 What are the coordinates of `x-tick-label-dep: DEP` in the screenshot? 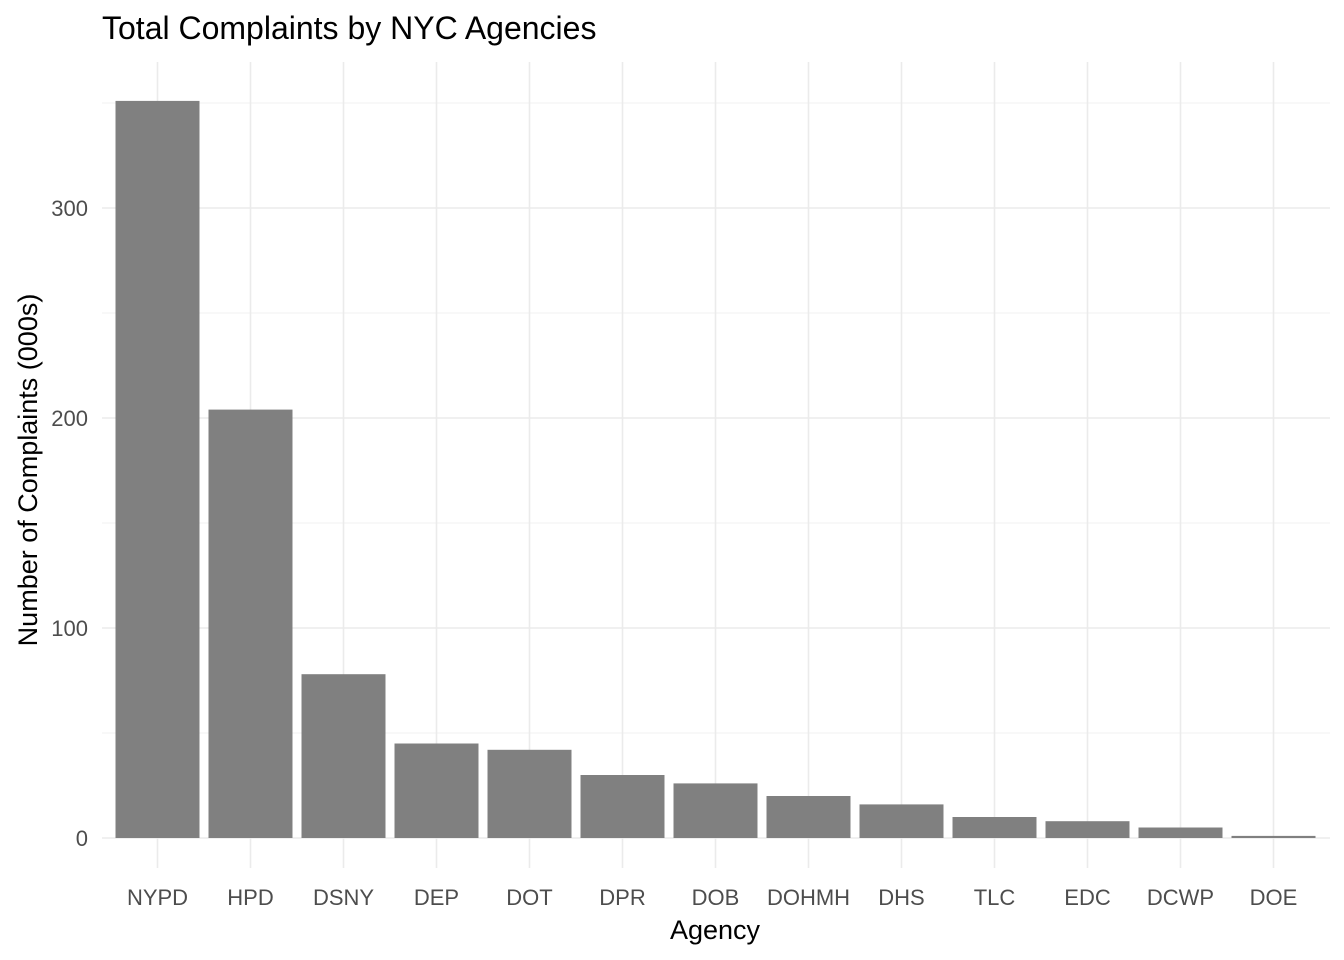 It's located at (436, 897).